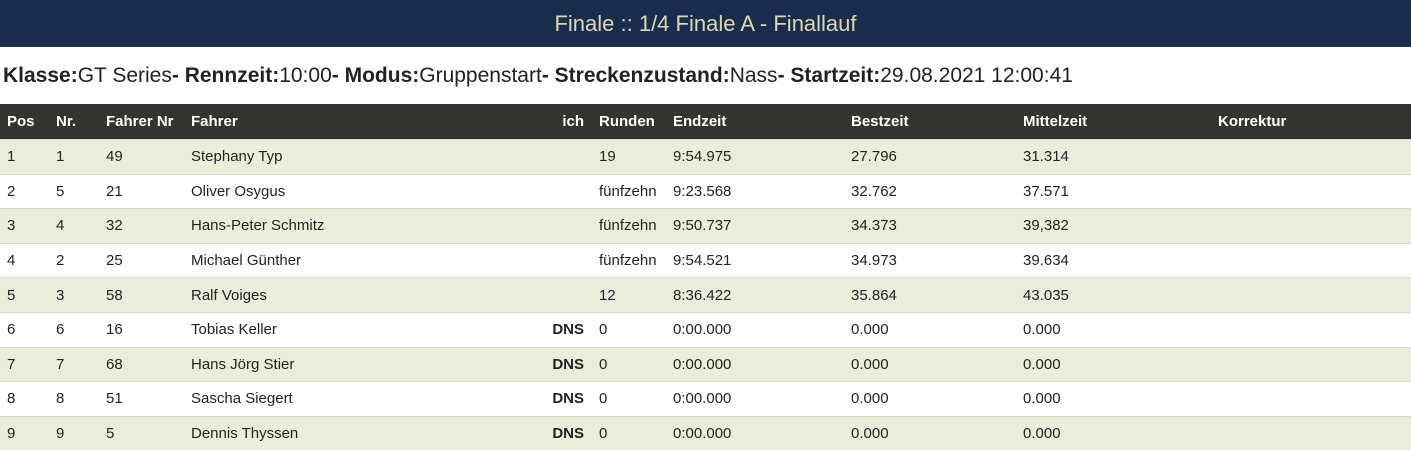 This screenshot has height=452, width=1411. Describe the element at coordinates (755, 226) in the screenshot. I see `cell-endzeit: 9:50.737` at that location.